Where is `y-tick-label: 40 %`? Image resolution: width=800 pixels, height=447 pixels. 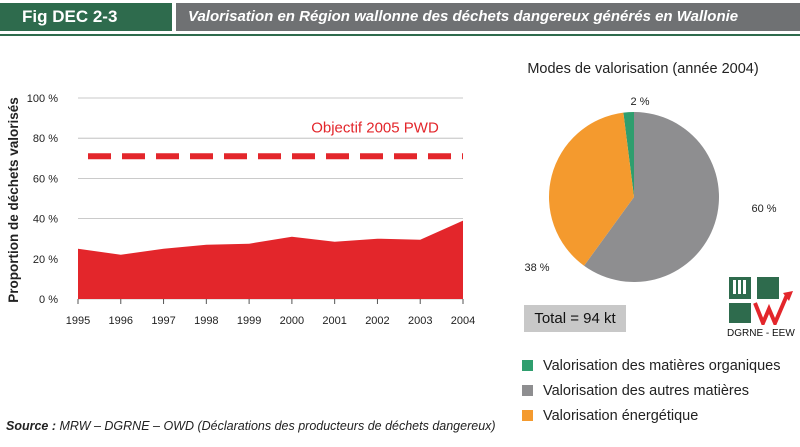
y-tick-label: 40 % is located at coordinates (45, 220).